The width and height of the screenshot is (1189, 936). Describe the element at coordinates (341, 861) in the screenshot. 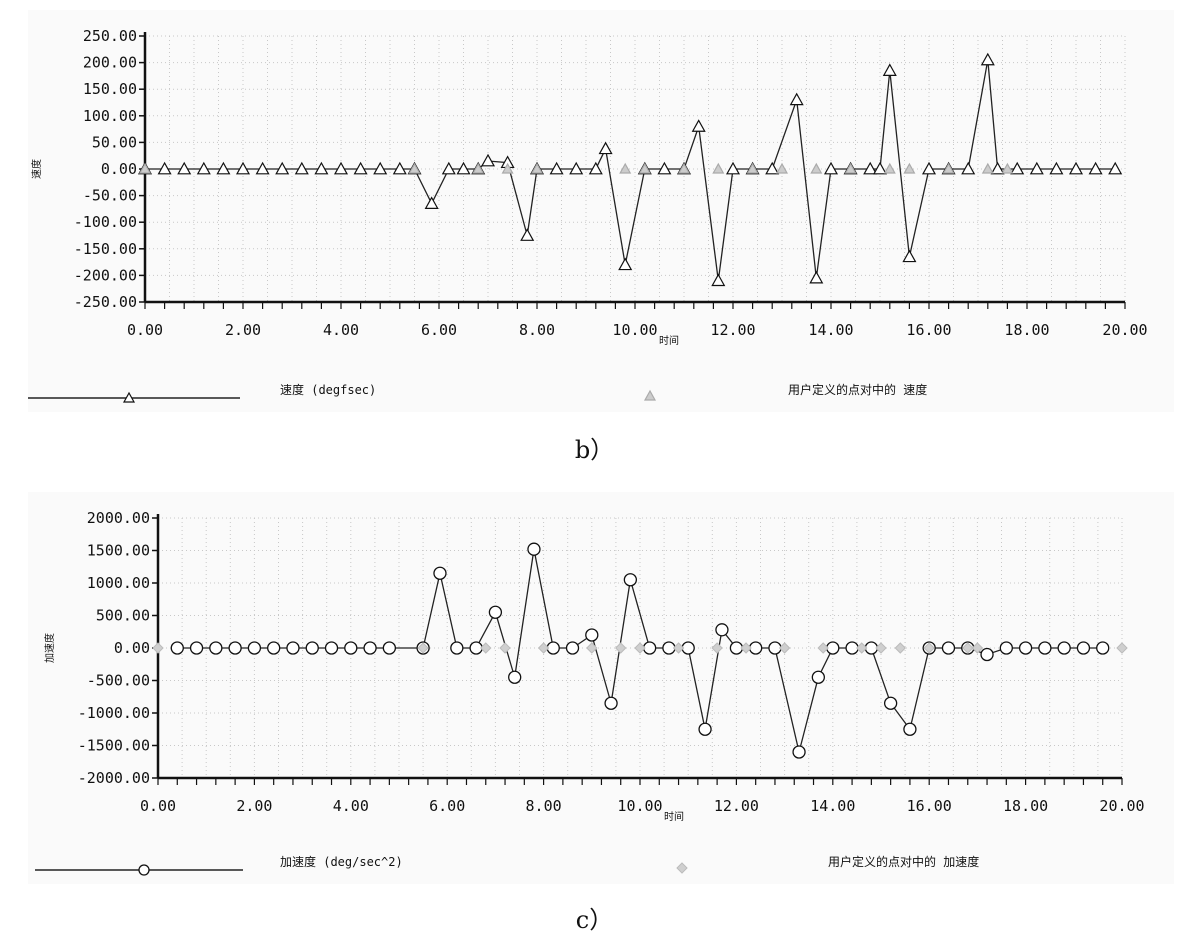

I see `legend-label: 加速度 (deg/sec^2)` at that location.